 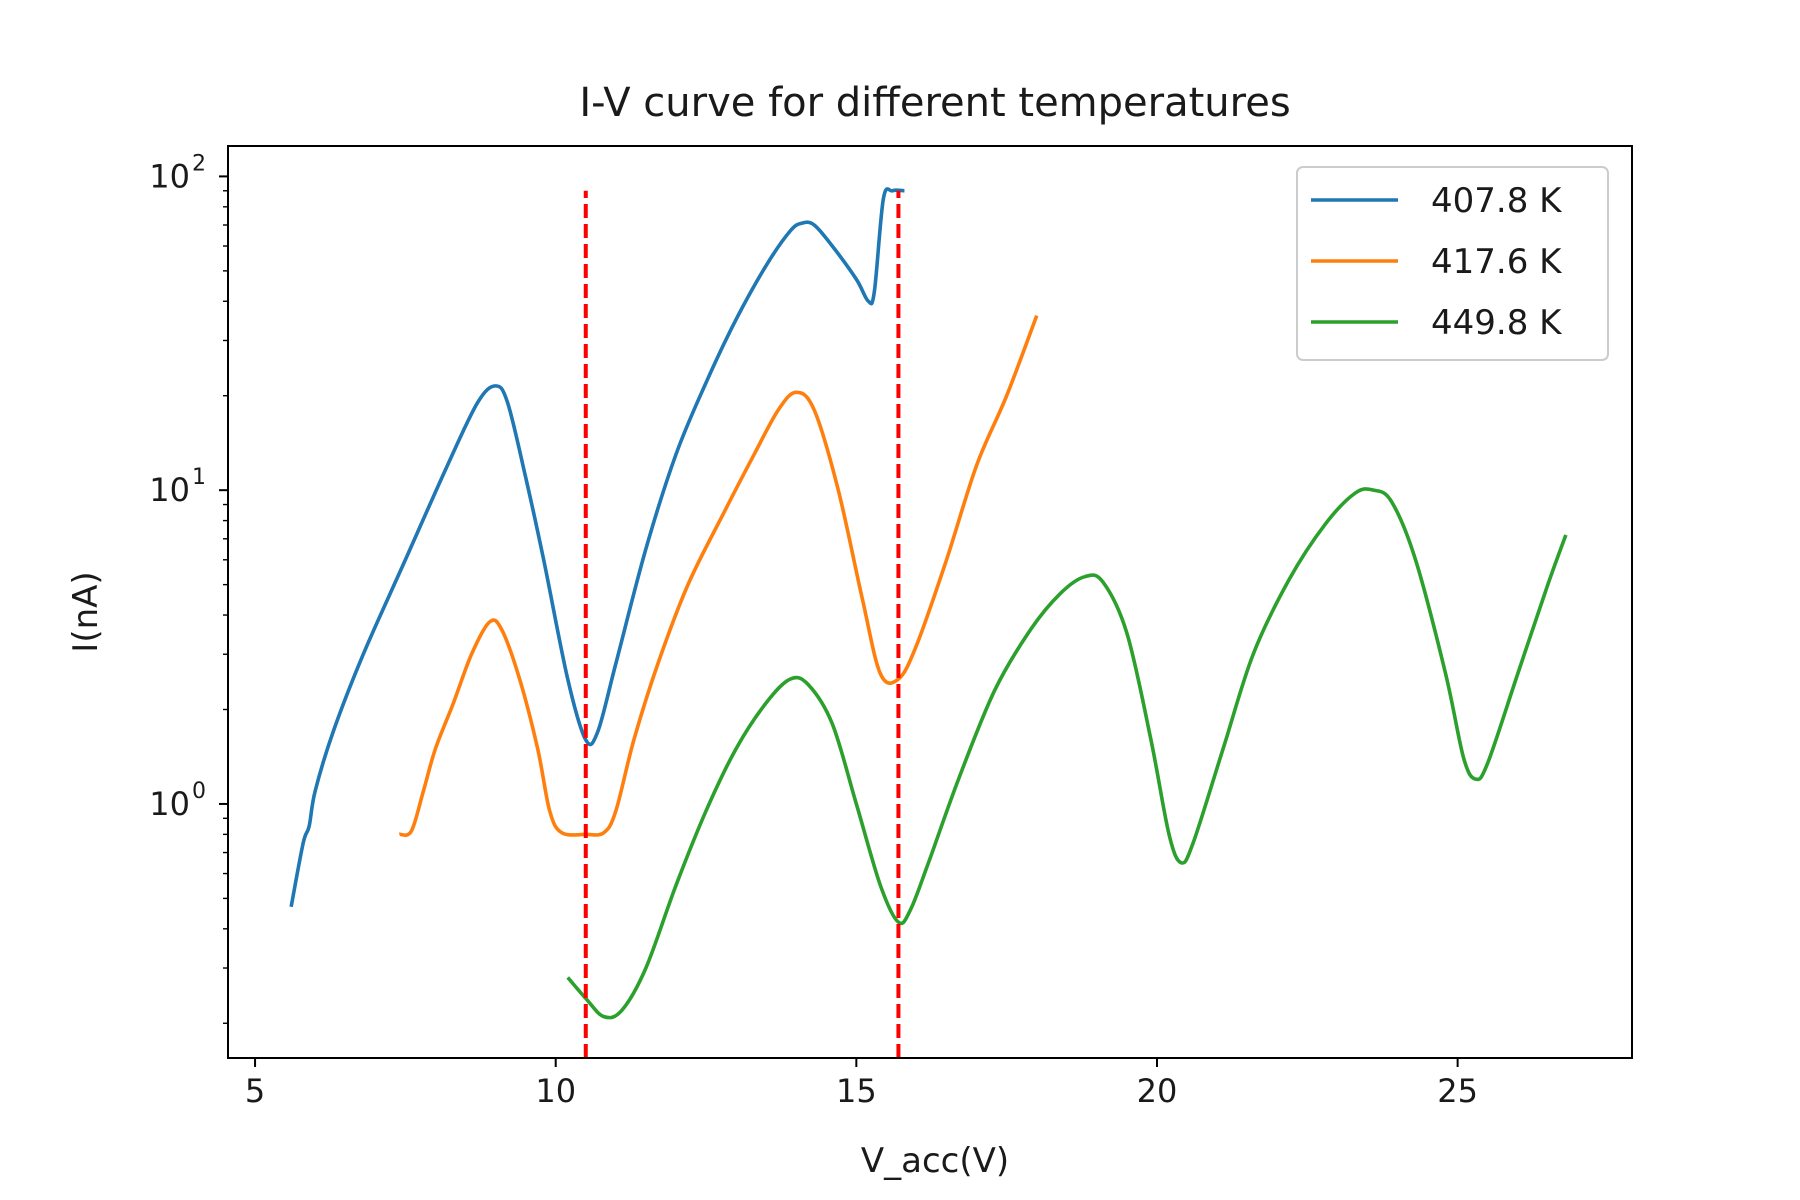 I want to click on legend: 407.8 K 417.6 K 449.8 K, so click(x=1452, y=263).